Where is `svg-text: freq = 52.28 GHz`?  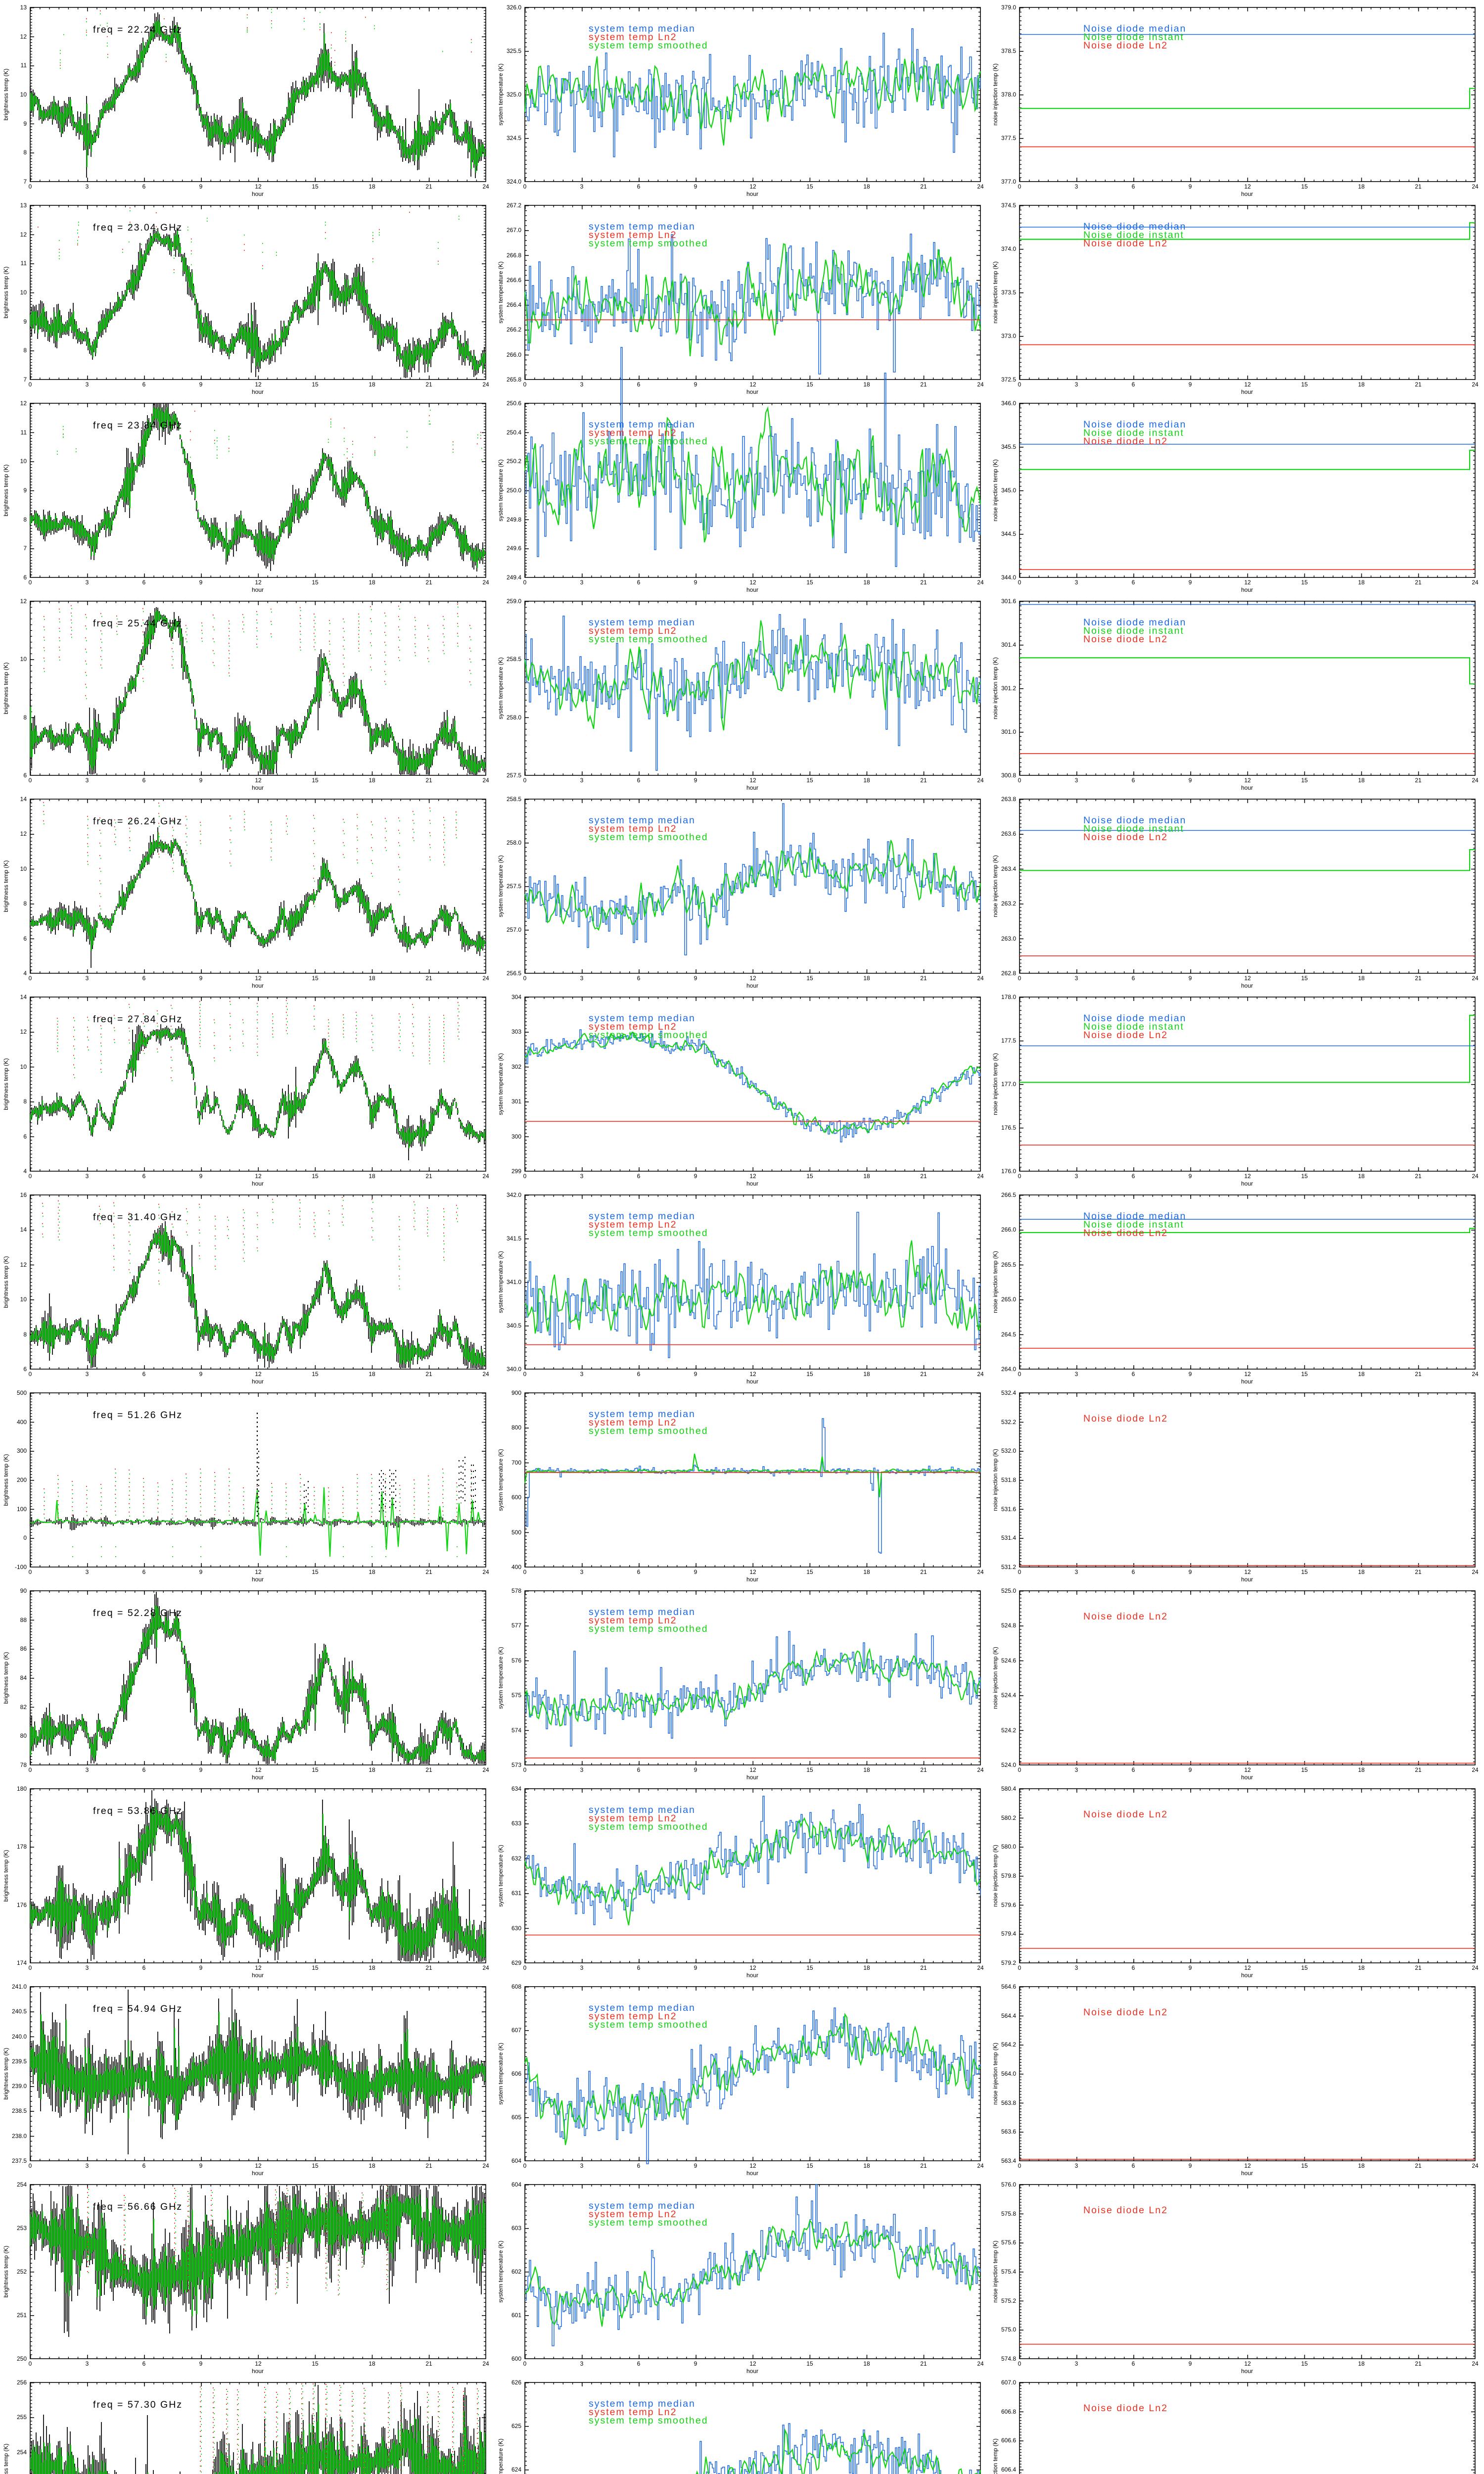
svg-text: freq = 52.28 GHz is located at coordinates (138, 1613).